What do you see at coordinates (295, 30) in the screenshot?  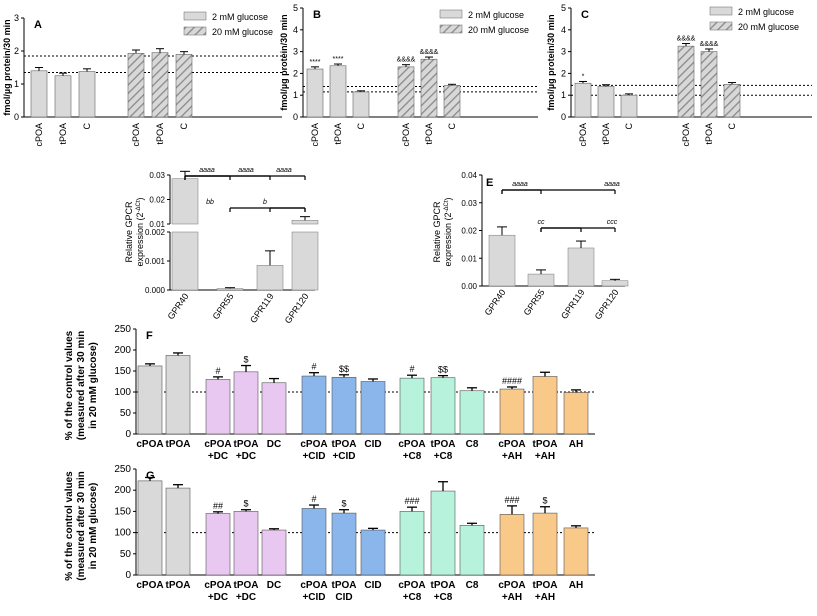 I see `y-tick-label: 4` at bounding box center [295, 30].